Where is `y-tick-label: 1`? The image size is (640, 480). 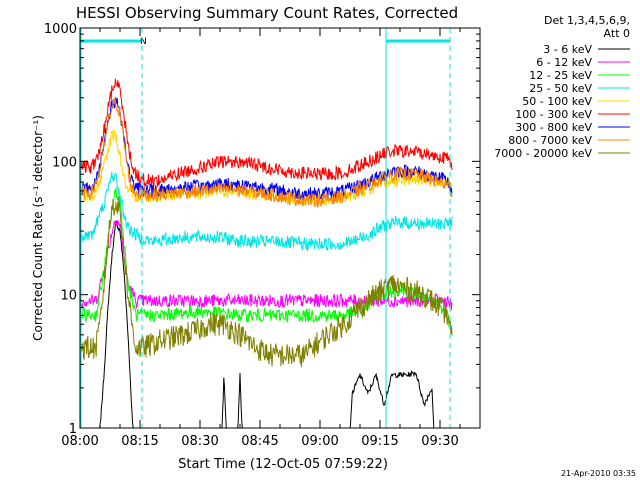 y-tick-label: 1 is located at coordinates (73, 429).